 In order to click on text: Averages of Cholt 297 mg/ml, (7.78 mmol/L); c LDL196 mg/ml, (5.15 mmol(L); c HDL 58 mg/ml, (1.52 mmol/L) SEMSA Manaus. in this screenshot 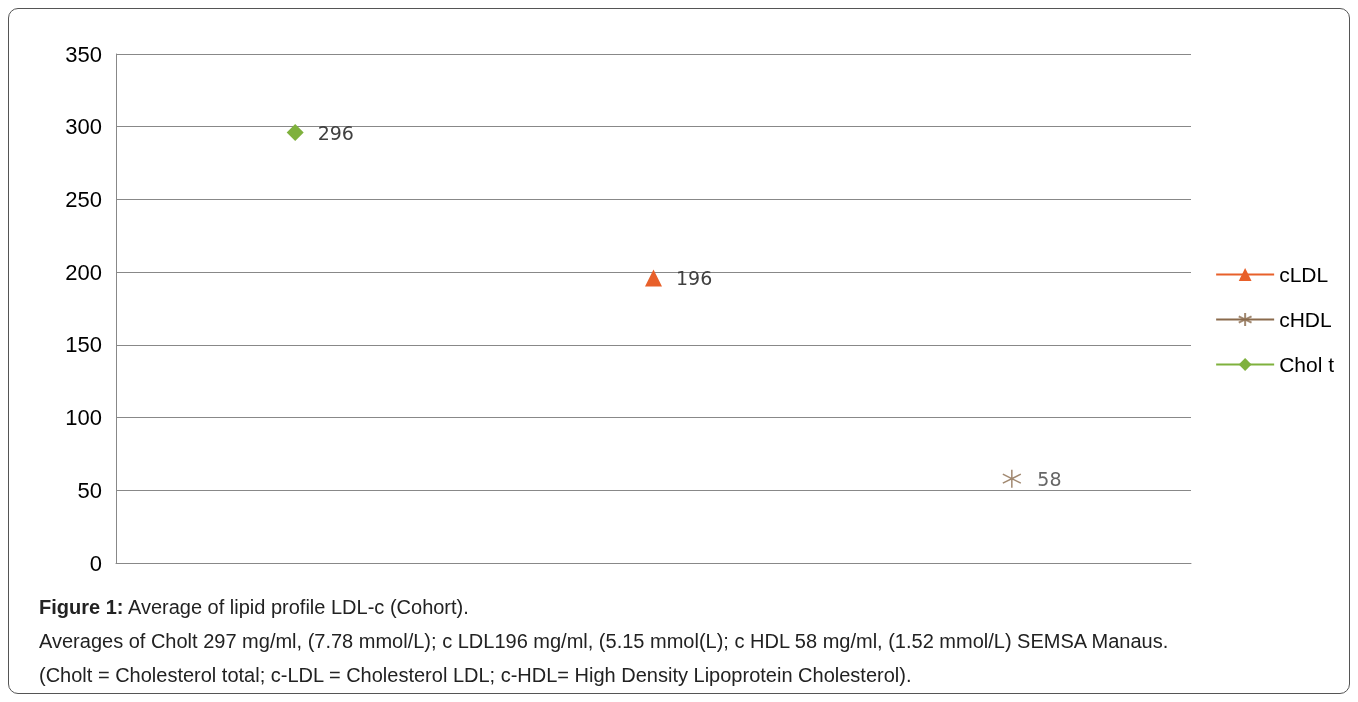, I will do `click(604, 641)`.